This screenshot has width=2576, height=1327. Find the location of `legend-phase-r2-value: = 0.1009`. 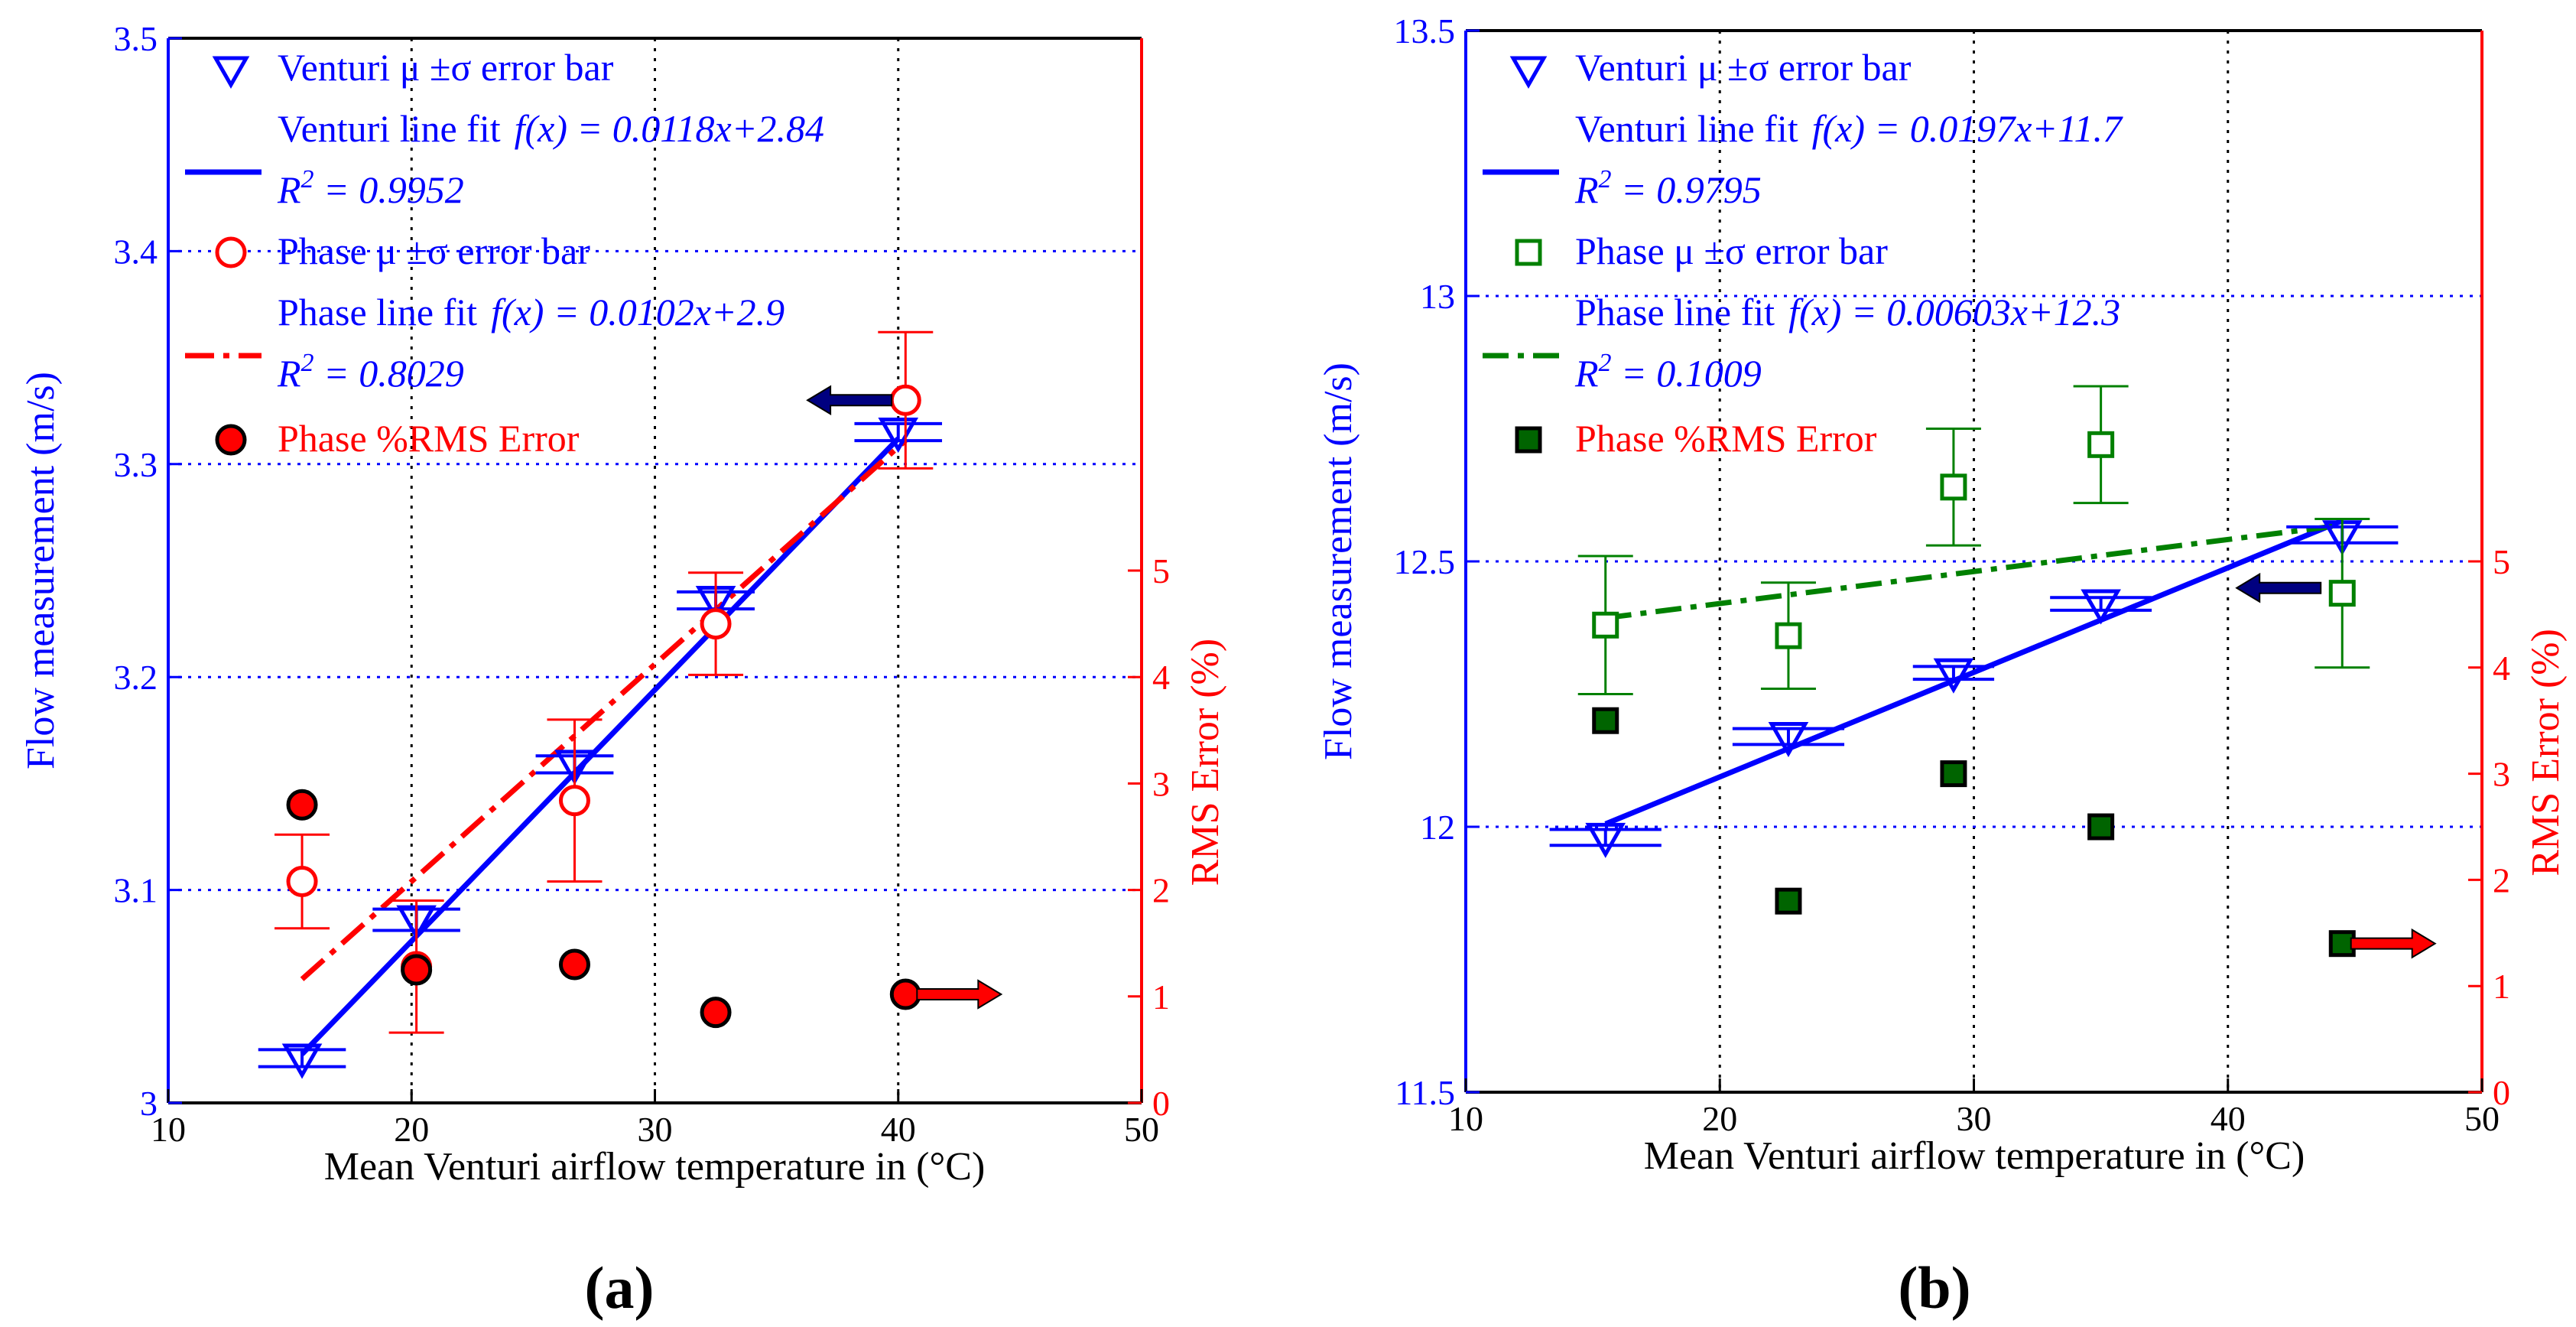

legend-phase-r2-value: = 0.1009 is located at coordinates (1687, 373).